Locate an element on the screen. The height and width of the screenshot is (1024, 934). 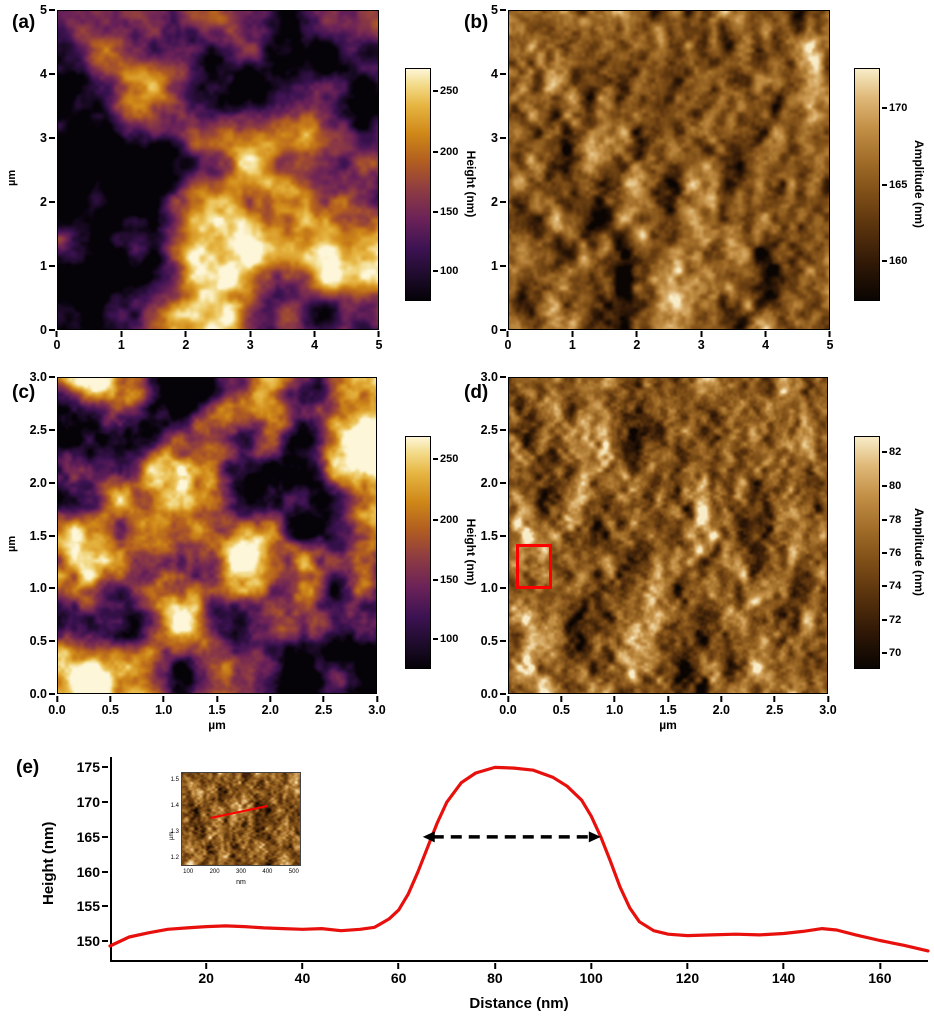
colorbar-title-d: Amplitude (nm) is located at coordinates (919, 552).